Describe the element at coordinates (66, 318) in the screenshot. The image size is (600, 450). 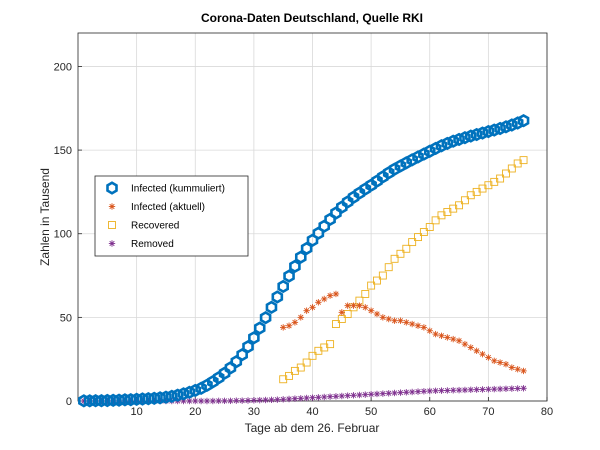
I see `y-tick-label: 50` at that location.